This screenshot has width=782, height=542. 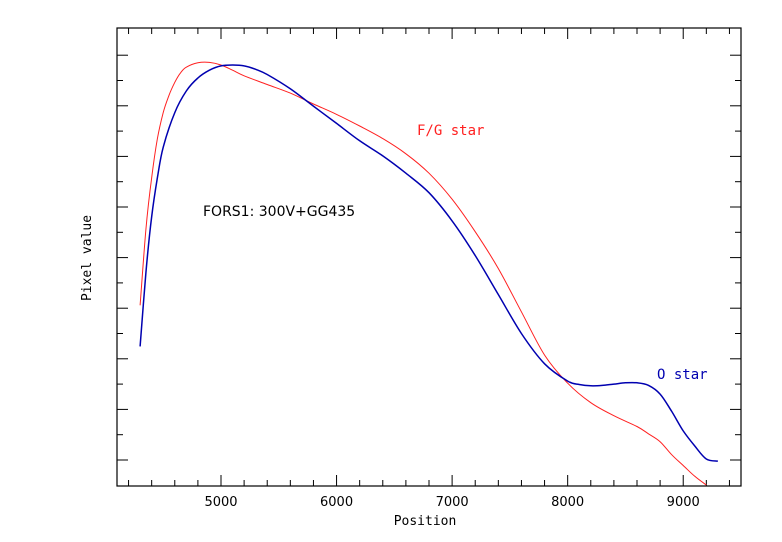 I want to click on x-tick-label: 8000, so click(x=567, y=502).